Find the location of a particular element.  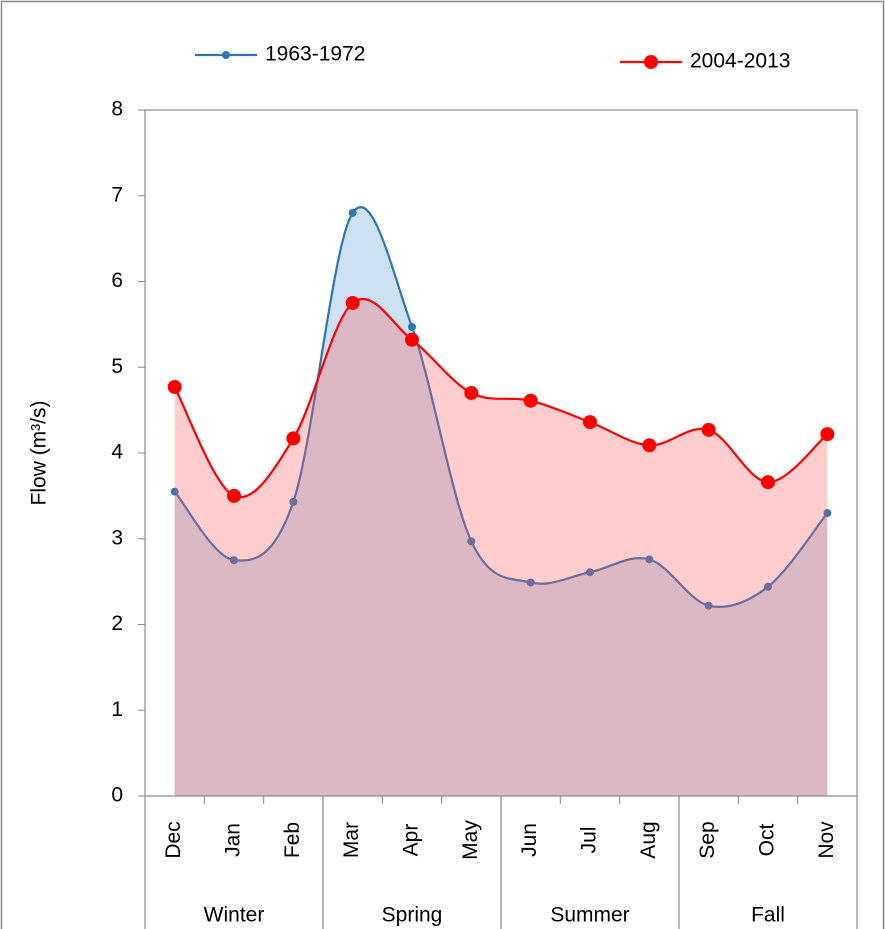

y-tick-label: 0 is located at coordinates (117, 795).